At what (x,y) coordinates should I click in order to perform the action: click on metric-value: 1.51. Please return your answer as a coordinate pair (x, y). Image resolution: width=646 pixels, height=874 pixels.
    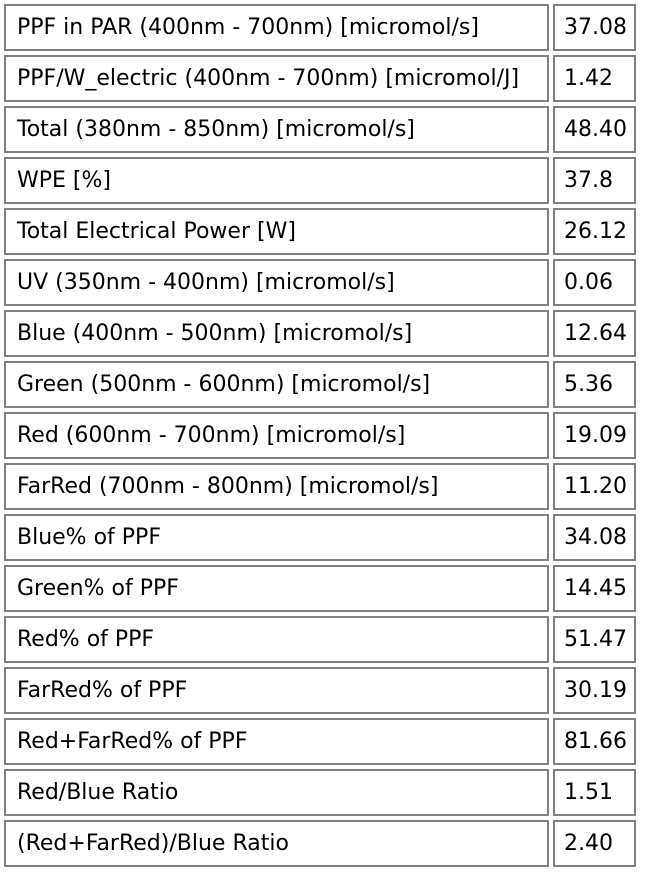
    Looking at the image, I should click on (594, 792).